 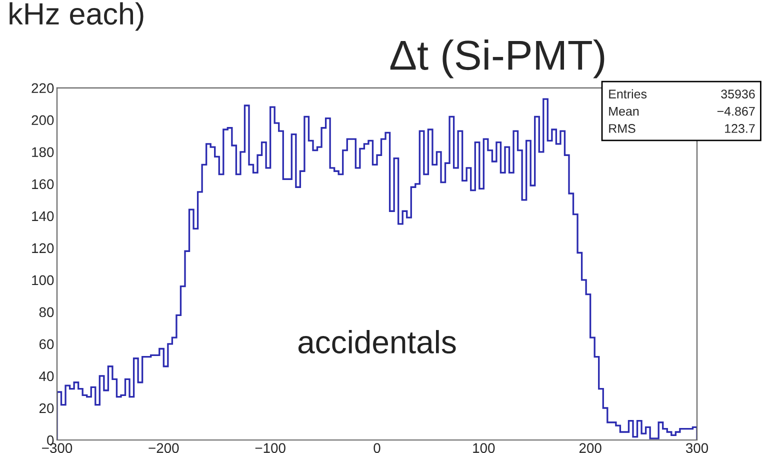 What do you see at coordinates (590, 448) in the screenshot?
I see `x-tick-label: 200` at bounding box center [590, 448].